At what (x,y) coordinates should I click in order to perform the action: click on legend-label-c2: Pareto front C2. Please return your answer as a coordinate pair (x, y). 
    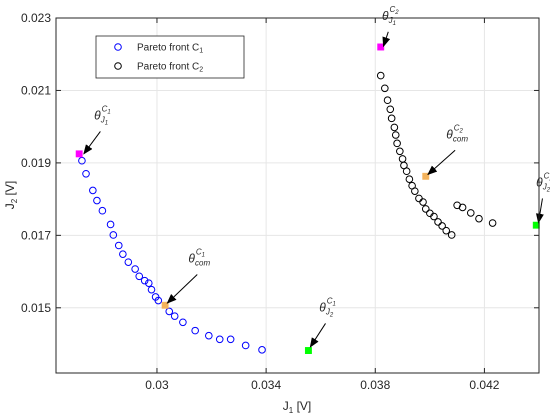
    Looking at the image, I should click on (170, 68).